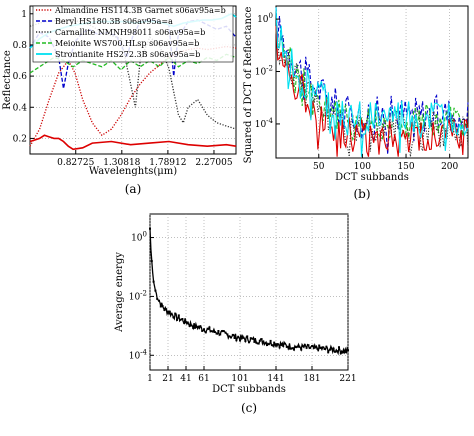  What do you see at coordinates (167, 379) in the screenshot?
I see `x-tick-label: 21` at bounding box center [167, 379].